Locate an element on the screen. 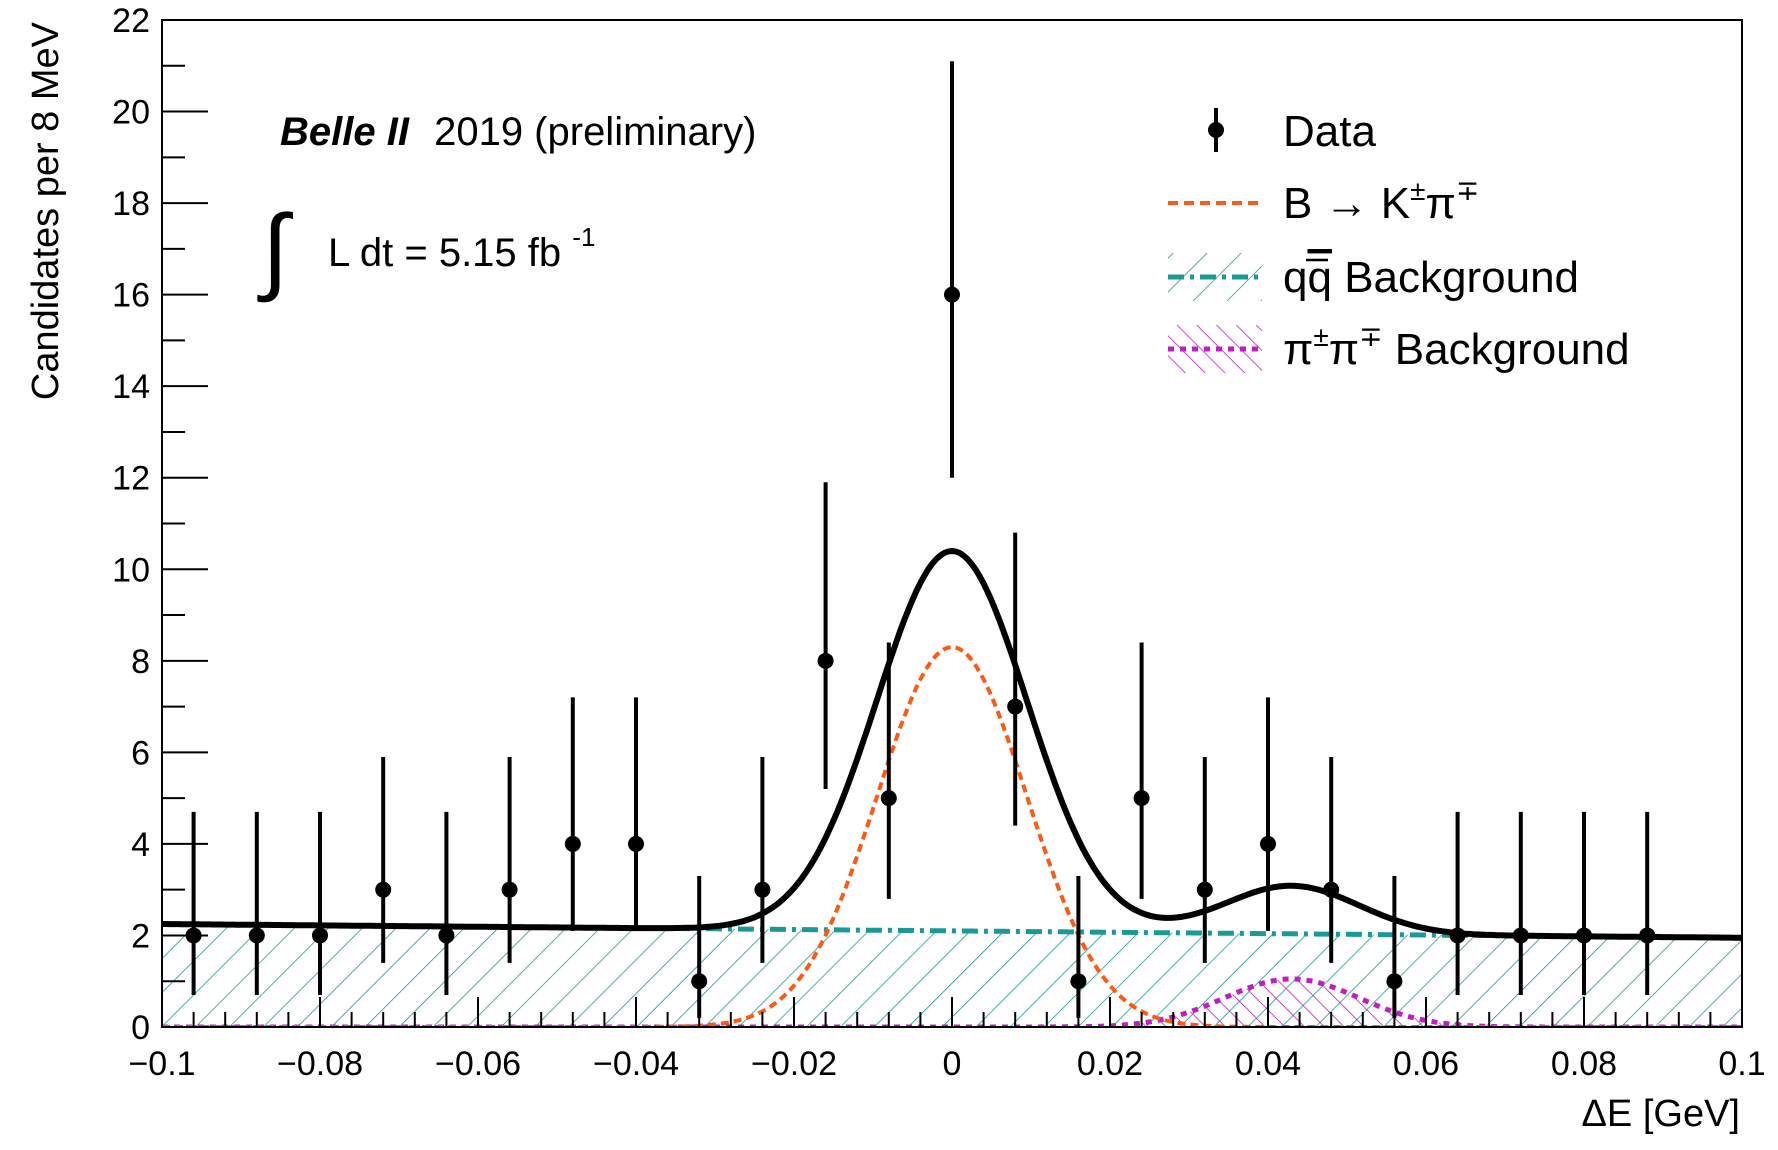 The height and width of the screenshot is (1150, 1778). legend-entry-pipi: π±π∓ Background is located at coordinates (1399, 347).